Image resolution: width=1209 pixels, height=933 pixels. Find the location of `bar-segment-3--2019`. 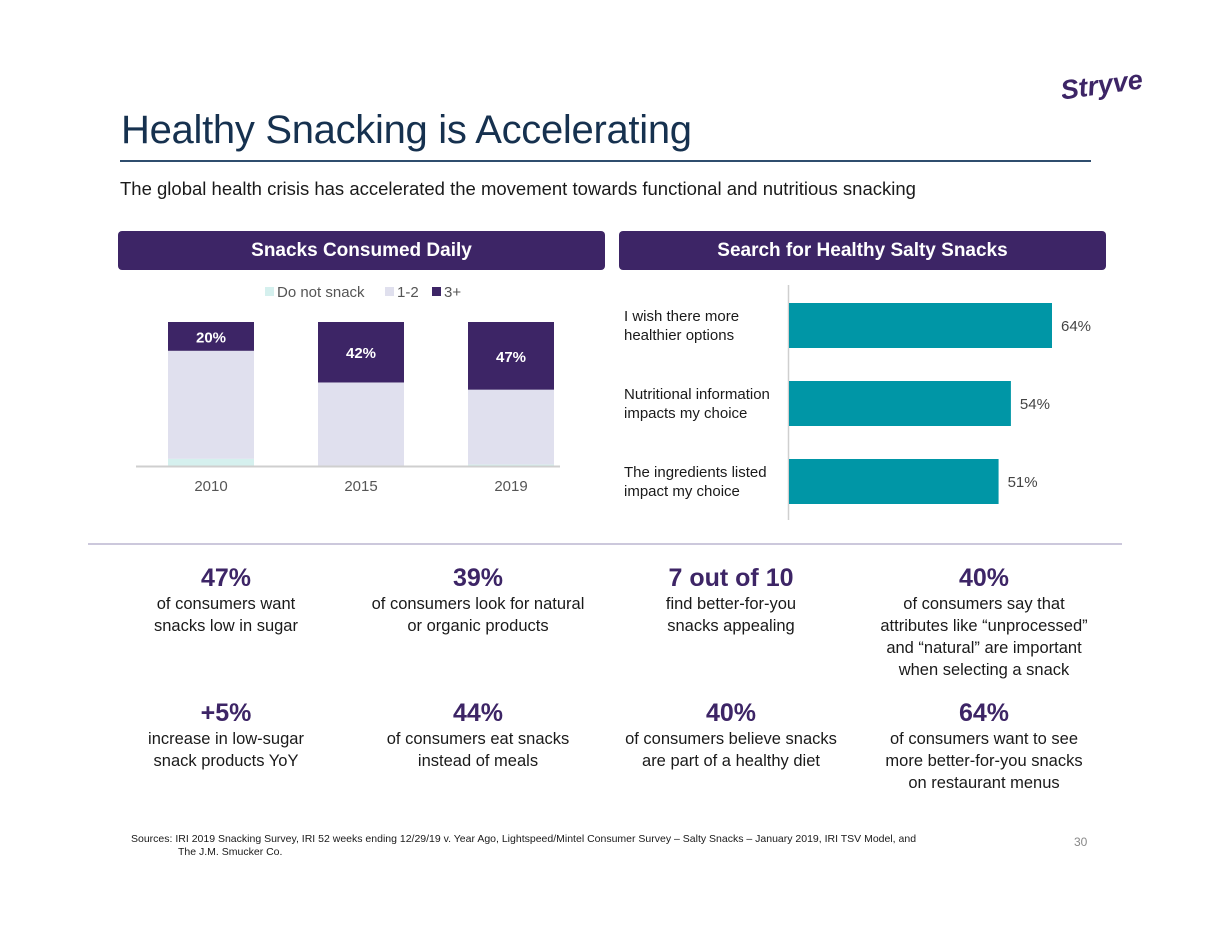

bar-segment-3--2019 is located at coordinates (511, 356).